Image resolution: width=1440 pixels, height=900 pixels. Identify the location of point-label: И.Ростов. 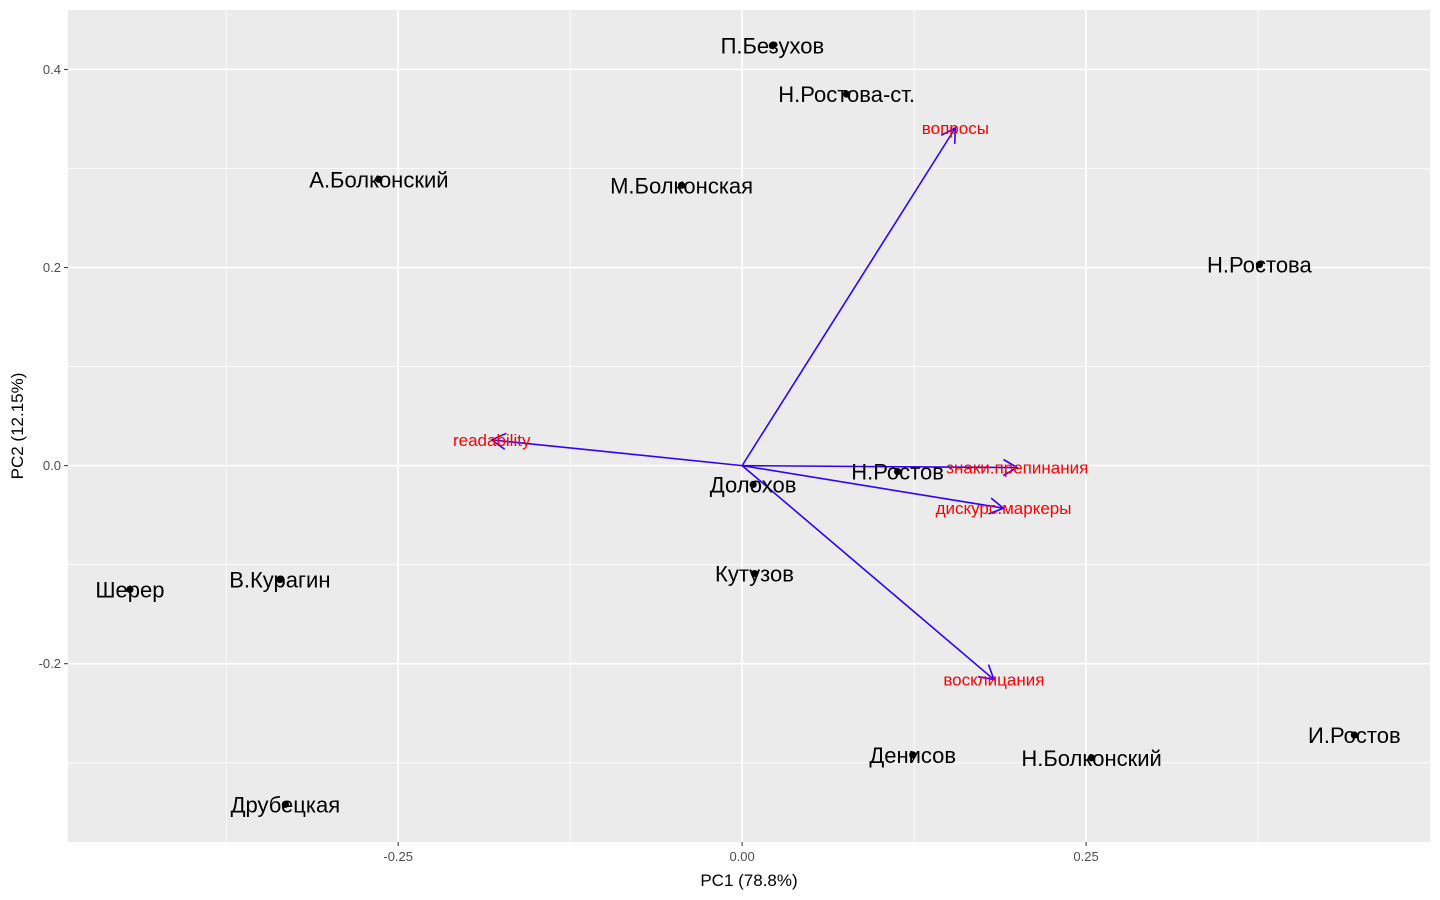
(1354, 735).